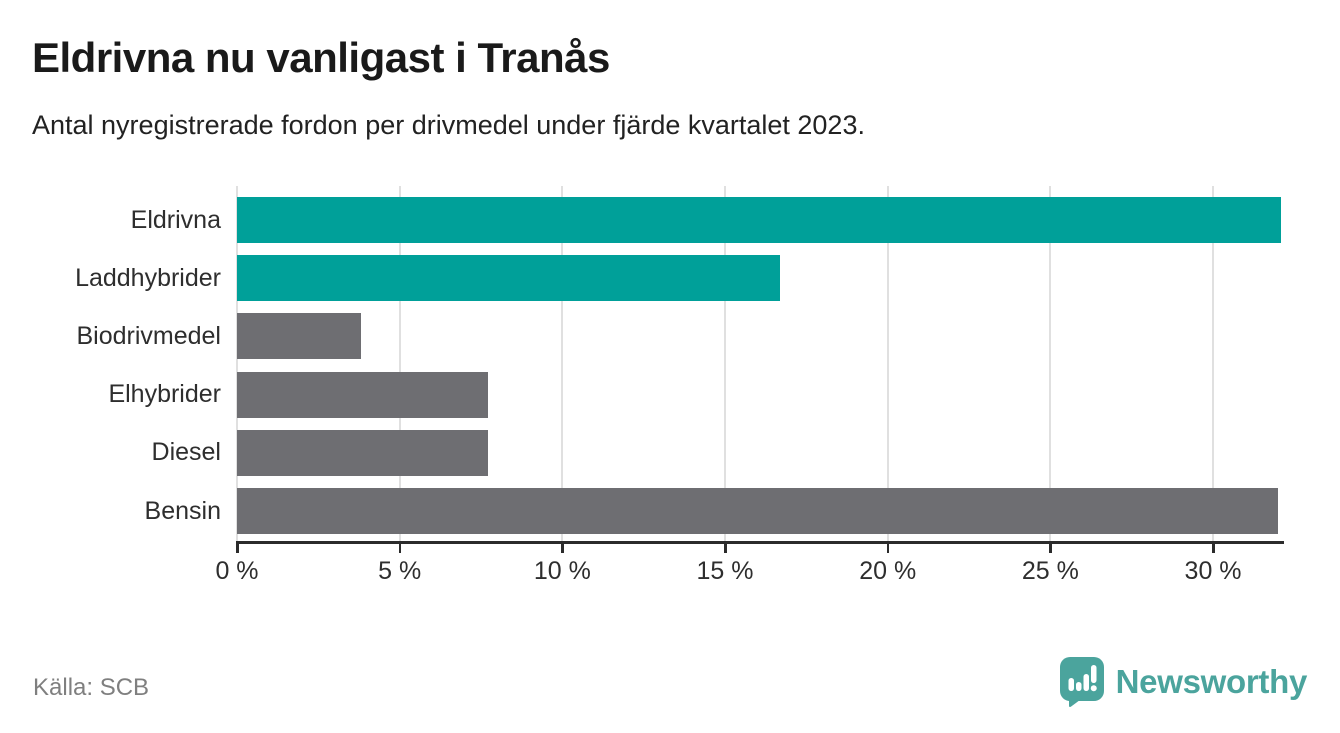 The image size is (1340, 733). What do you see at coordinates (759, 220) in the screenshot?
I see `bar-eldrivna` at bounding box center [759, 220].